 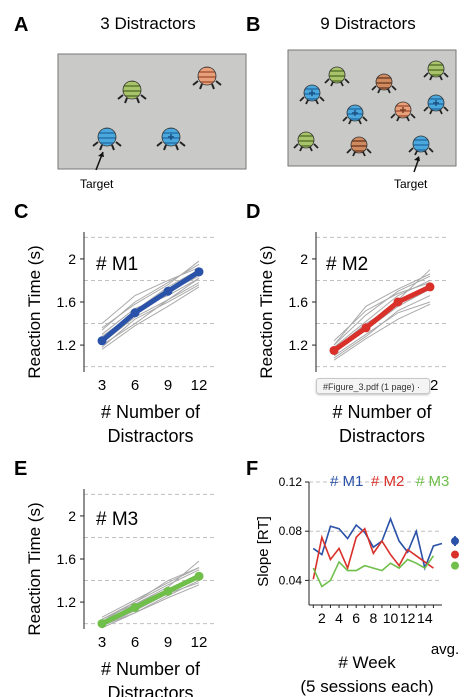 I want to click on x-axis-title: # Week, so click(x=367, y=662).